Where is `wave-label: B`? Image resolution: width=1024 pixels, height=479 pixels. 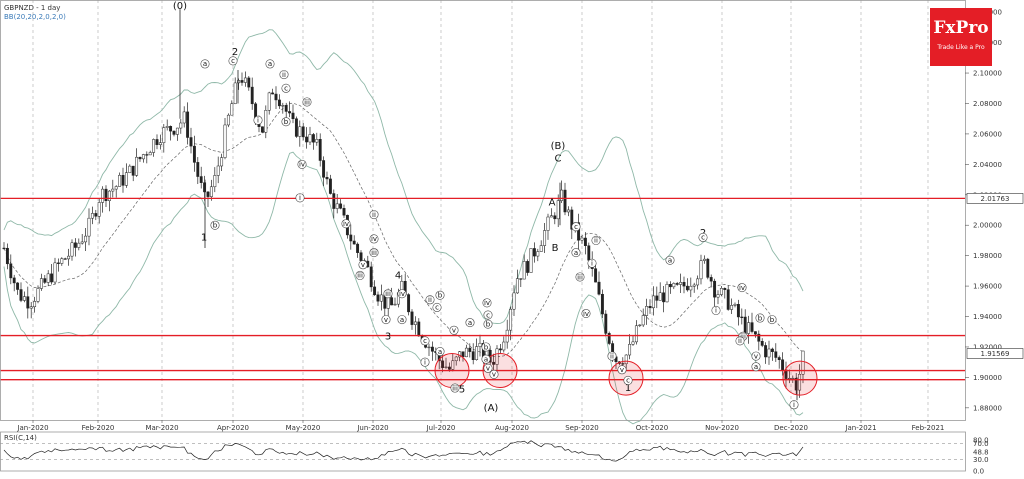
wave-label: B is located at coordinates (555, 248).